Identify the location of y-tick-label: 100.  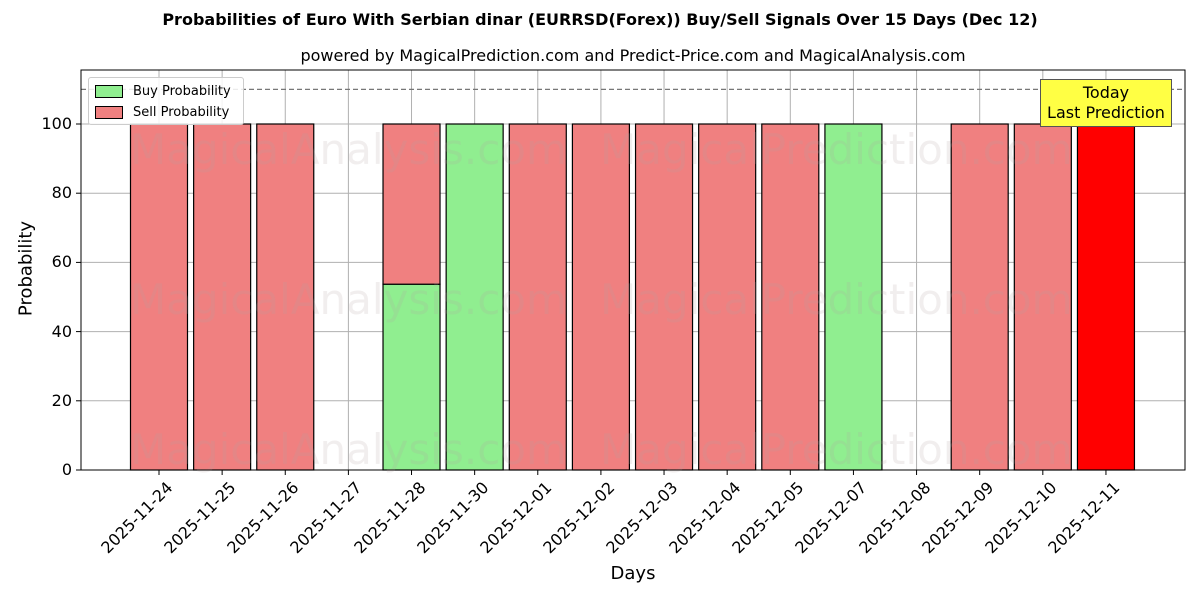
(56, 123).